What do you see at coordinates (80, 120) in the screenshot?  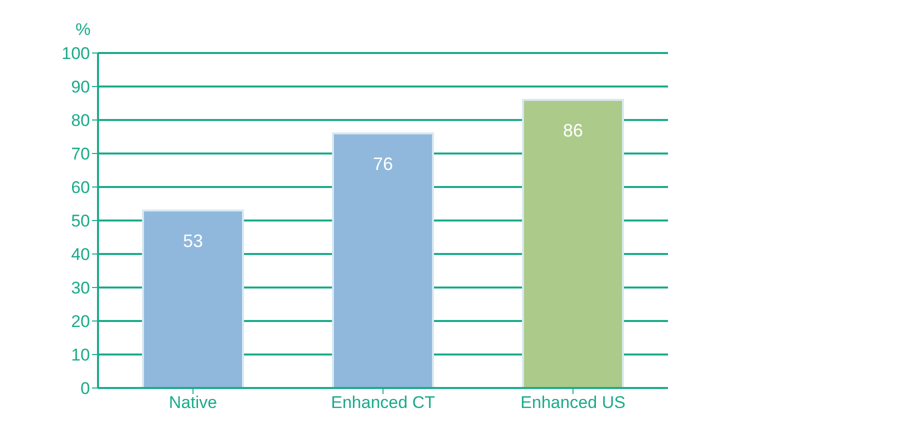 I see `y-tick-label: 80` at bounding box center [80, 120].